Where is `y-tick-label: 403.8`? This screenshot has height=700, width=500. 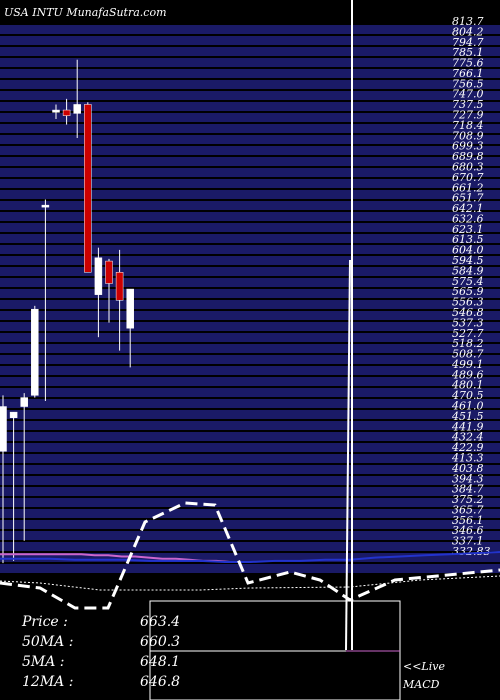
y-tick-label: 403.8 is located at coordinates (467, 468).